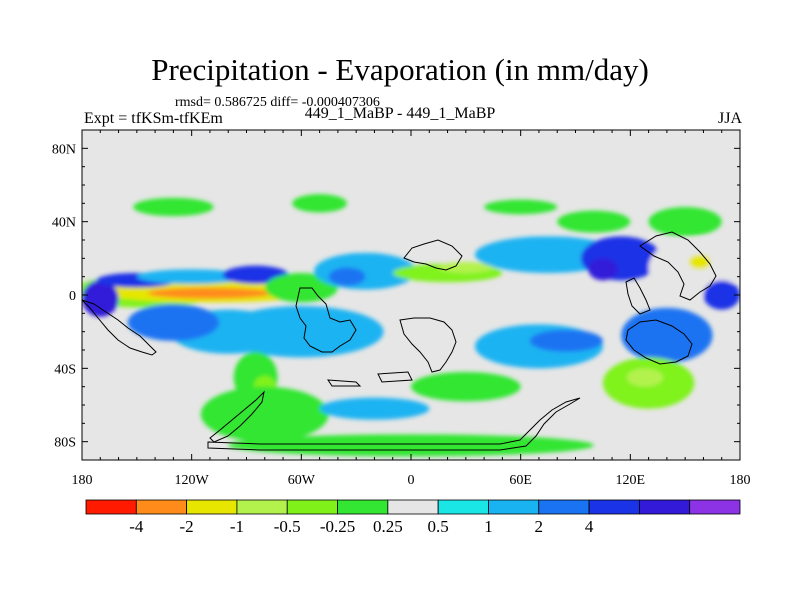 Image resolution: width=800 pixels, height=600 pixels. I want to click on coast-indonesia, so click(638, 296).